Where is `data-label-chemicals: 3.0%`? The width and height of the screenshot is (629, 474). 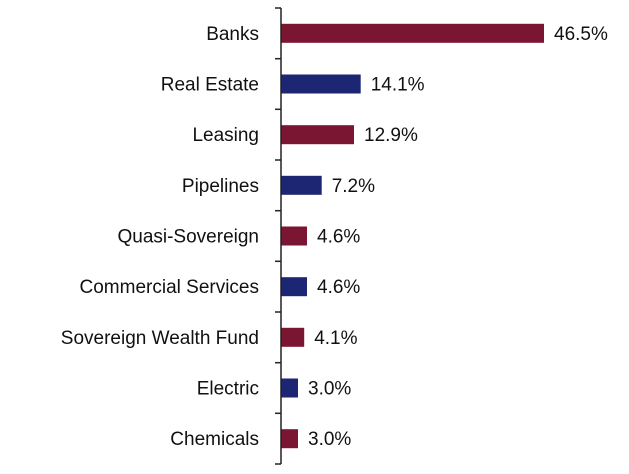 data-label-chemicals: 3.0% is located at coordinates (329, 439).